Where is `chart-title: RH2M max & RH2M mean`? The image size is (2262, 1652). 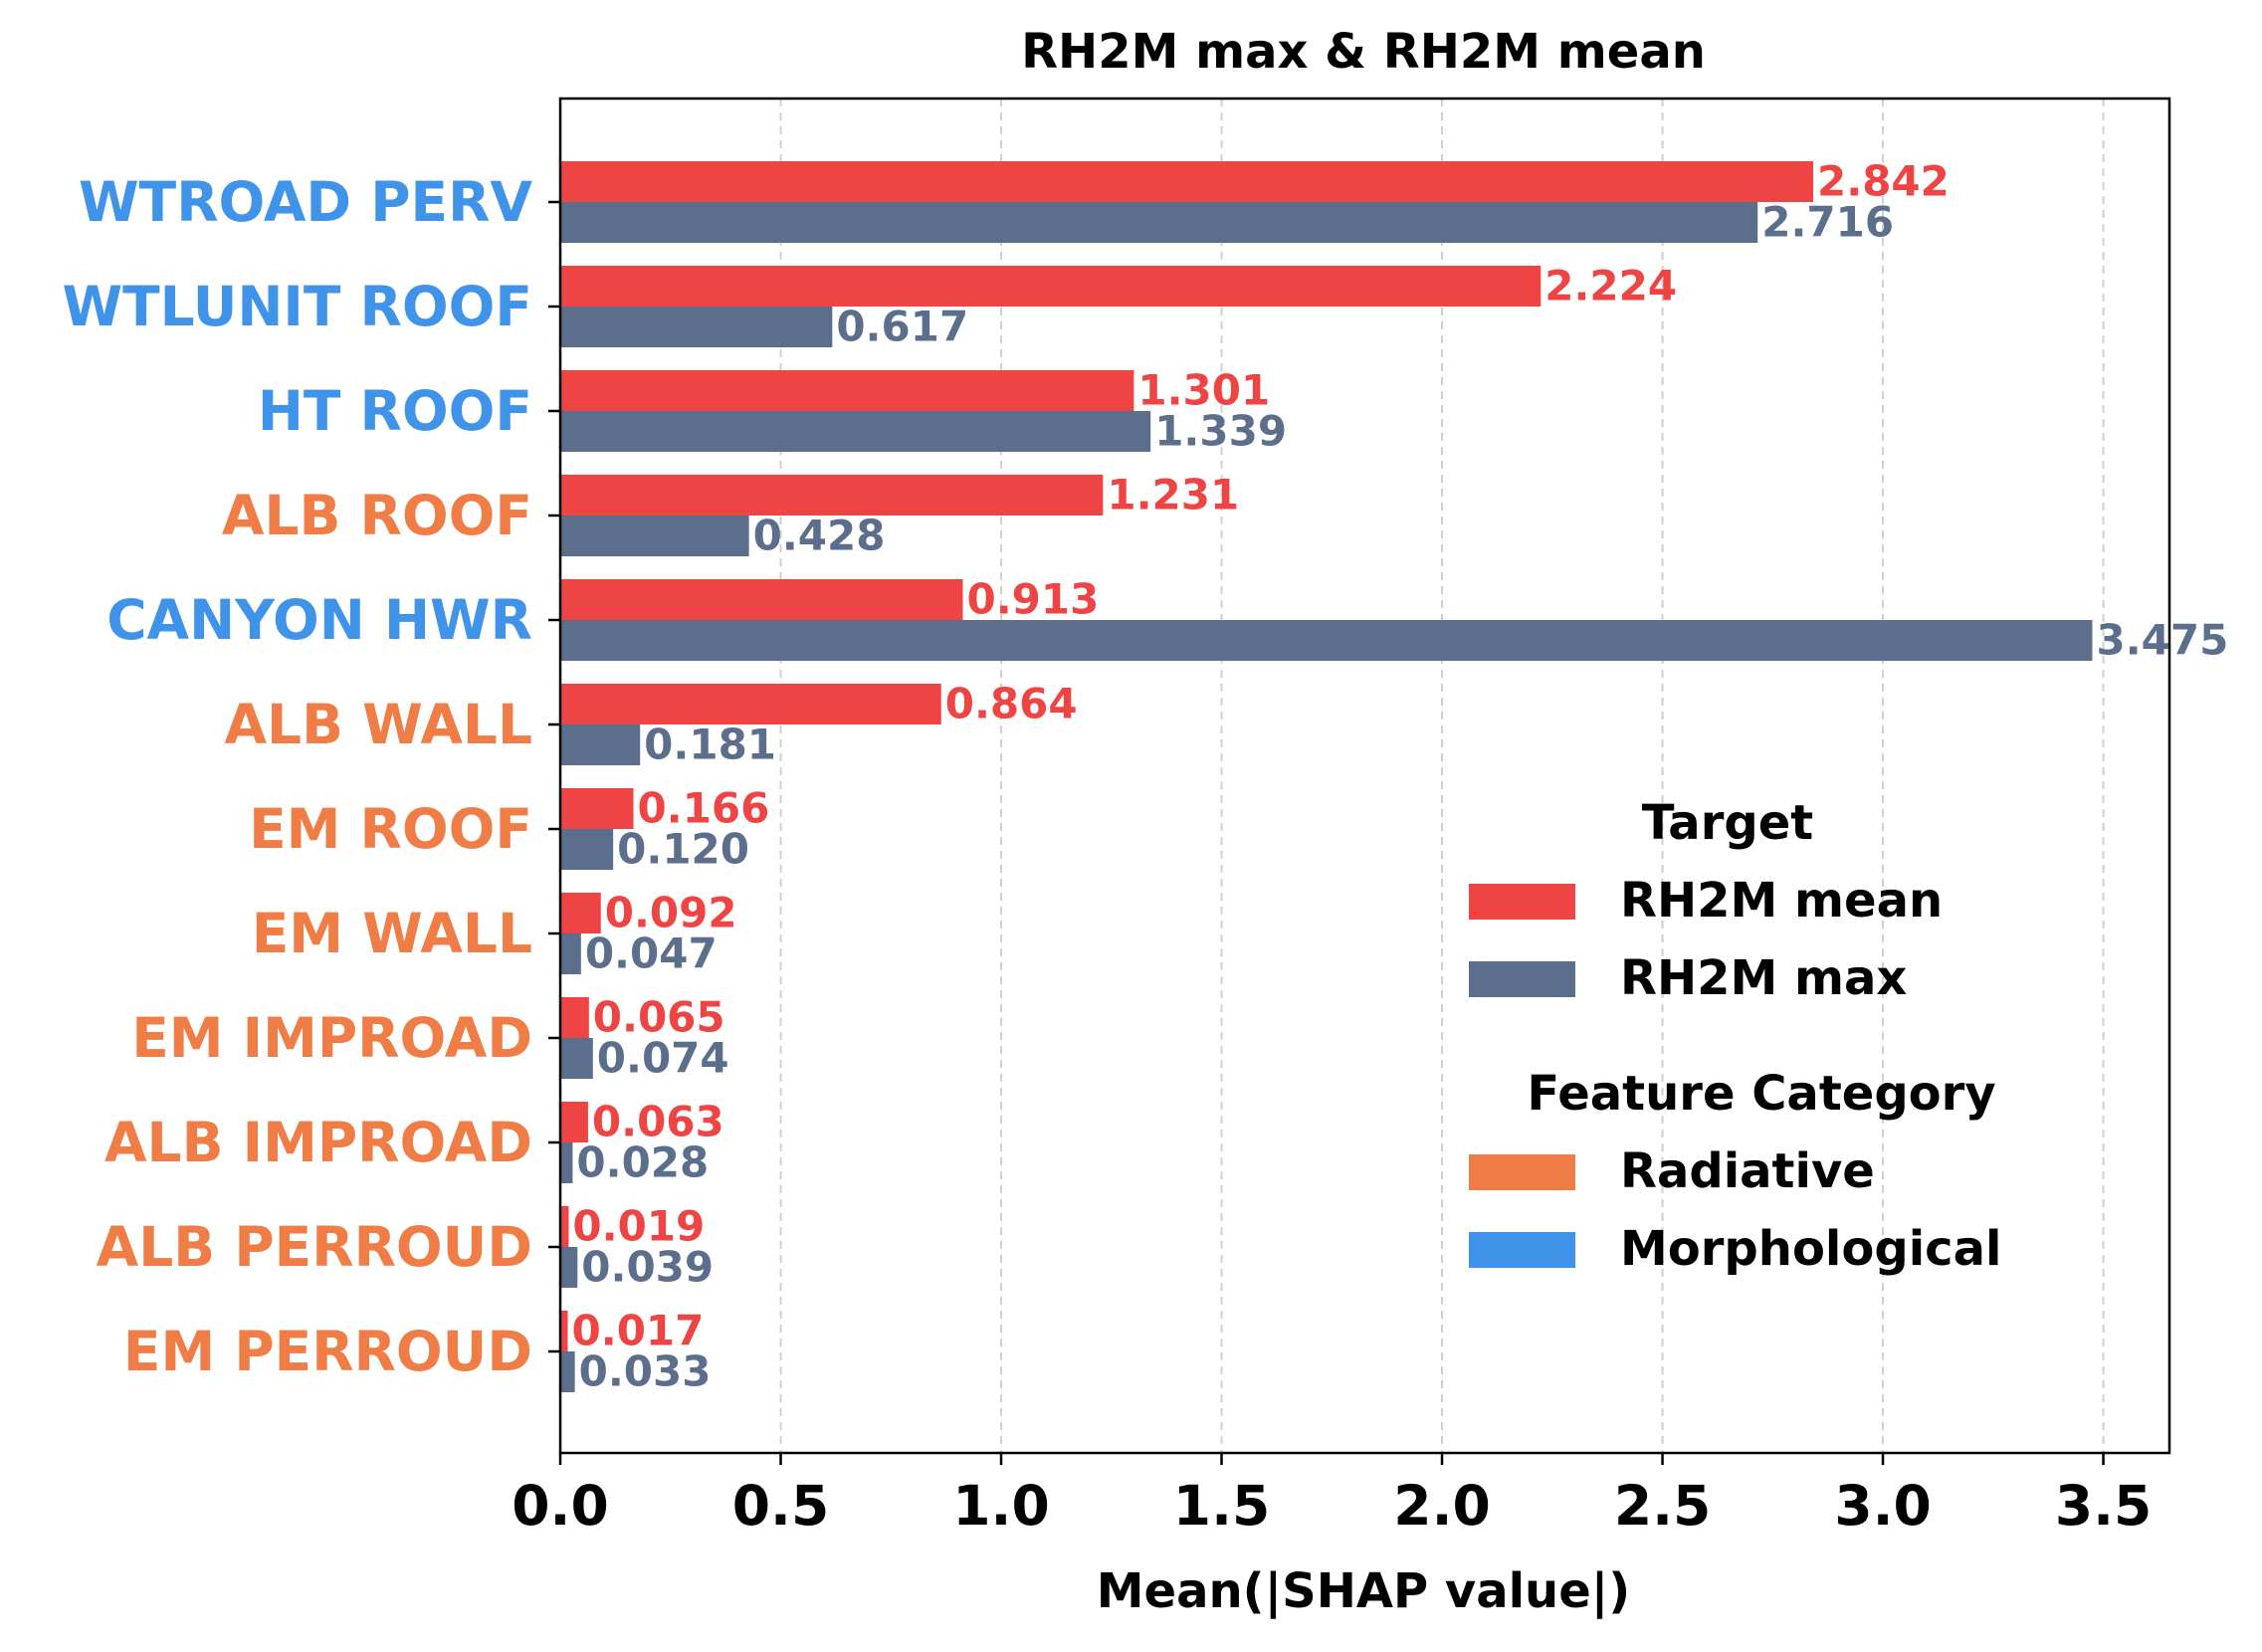 chart-title: RH2M max & RH2M mean is located at coordinates (1363, 52).